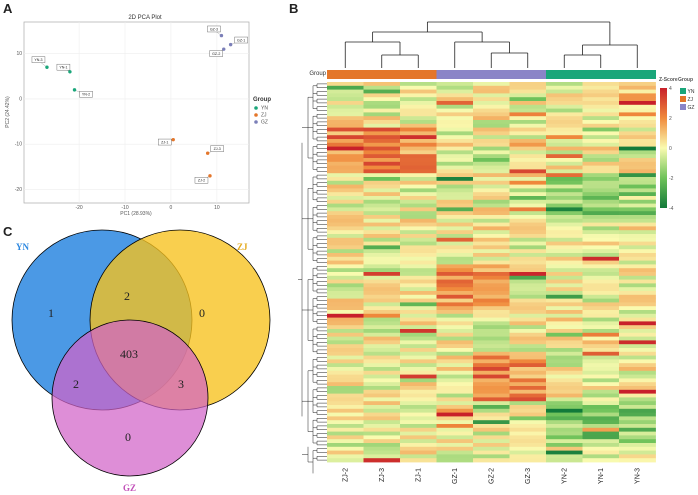 Image resolution: width=698 pixels, height=495 pixels. What do you see at coordinates (455, 74) in the screenshot?
I see `group-bar-cell-gz` at bounding box center [455, 74].